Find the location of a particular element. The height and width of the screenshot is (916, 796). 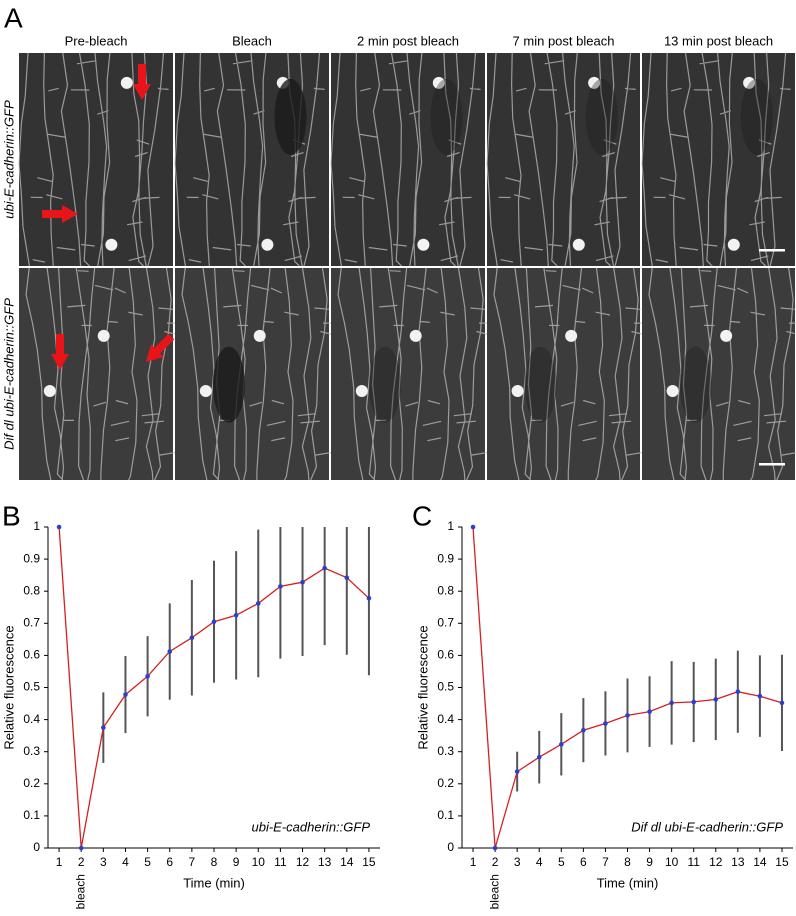

x-tick-label: 9 is located at coordinates (236, 862).